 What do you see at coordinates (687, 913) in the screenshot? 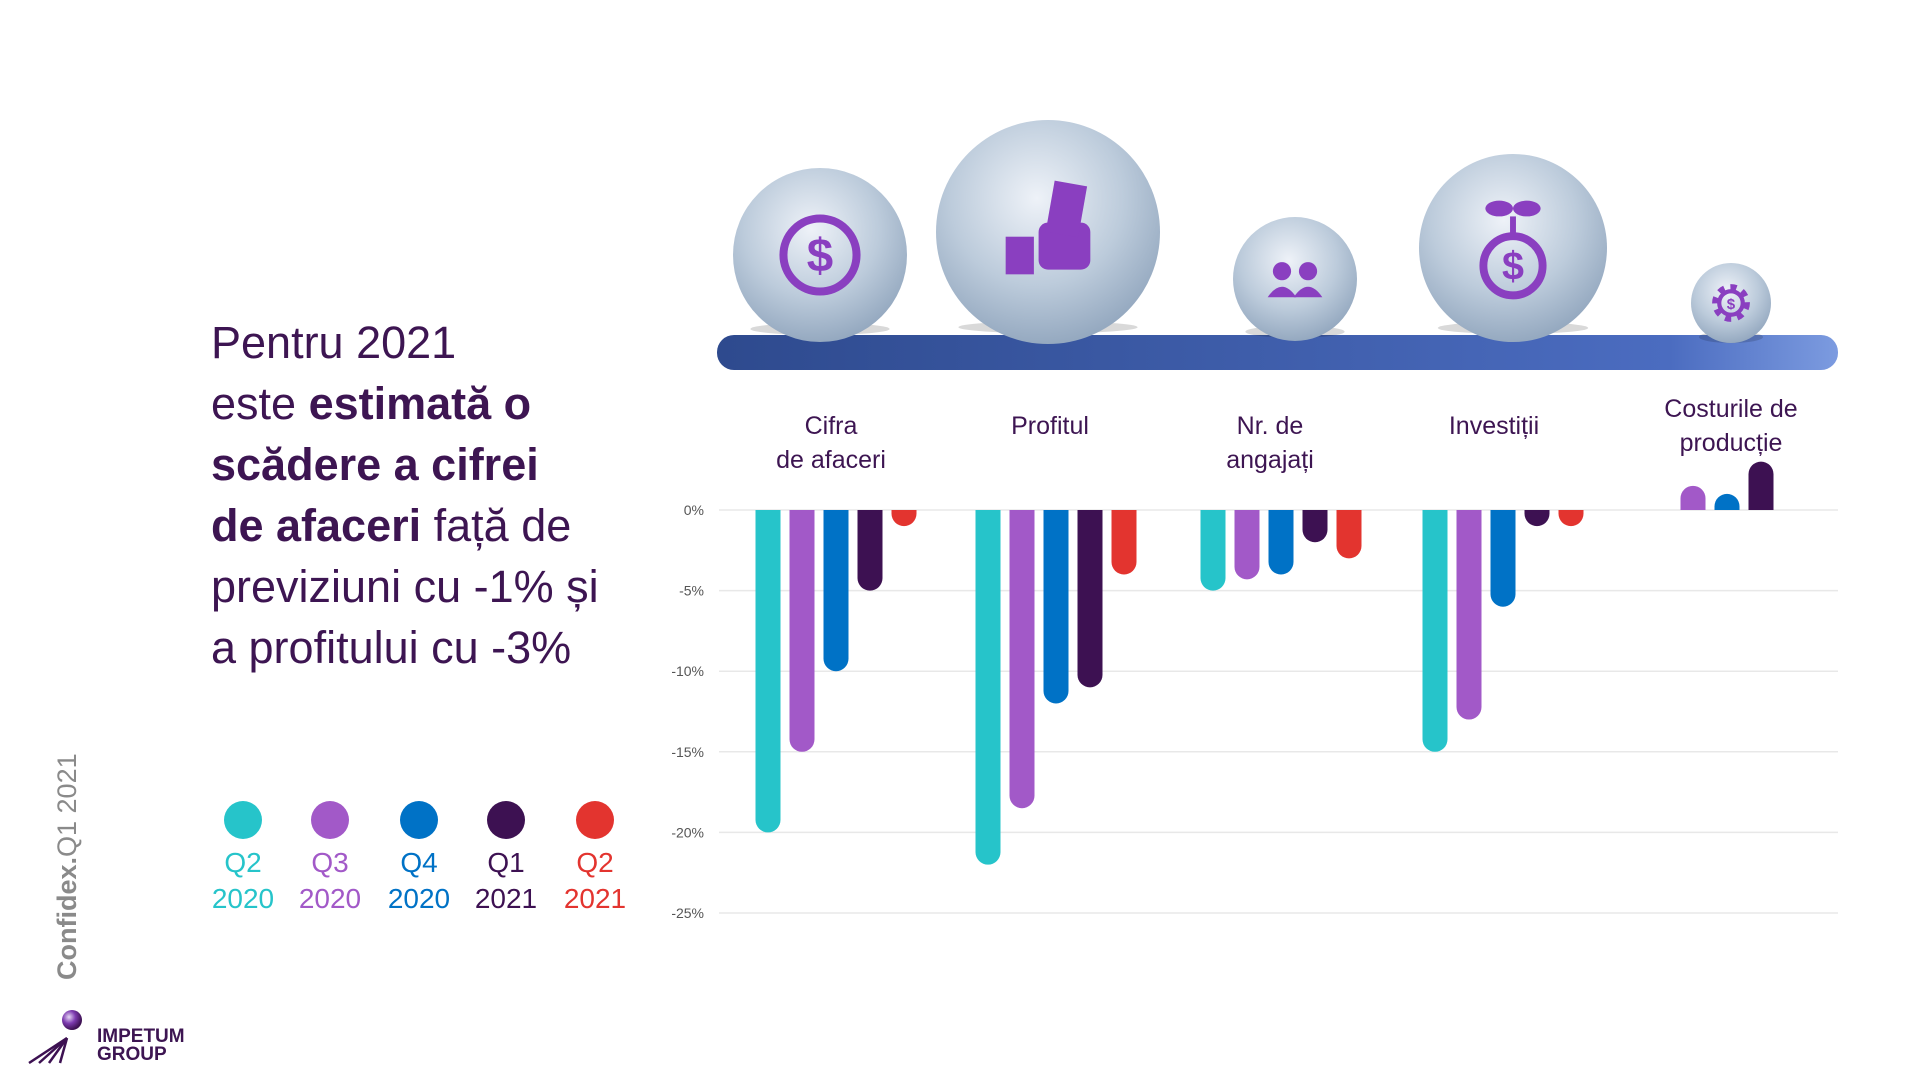
I see `y-tick-label: -25%` at bounding box center [687, 913].